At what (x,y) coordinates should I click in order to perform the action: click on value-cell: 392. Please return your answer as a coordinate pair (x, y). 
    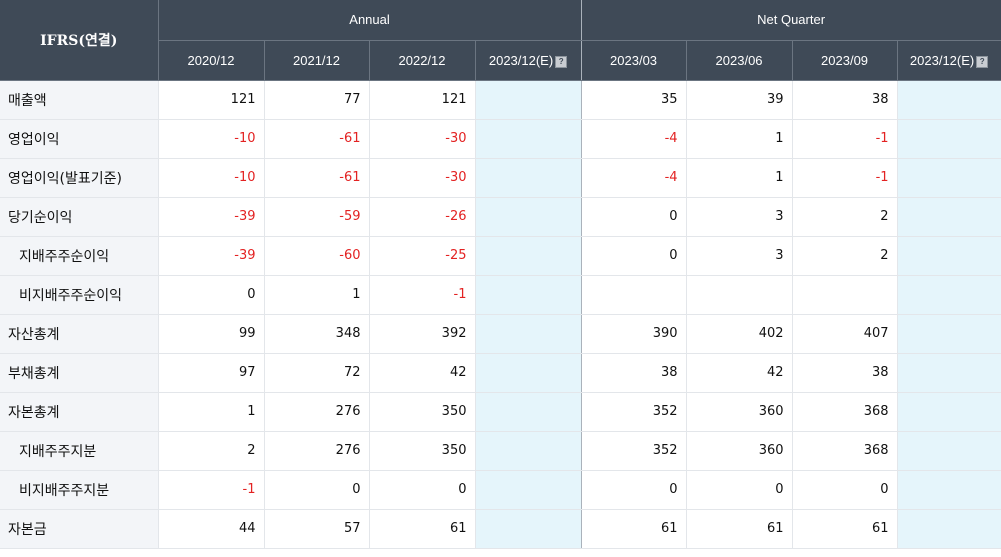
    Looking at the image, I should click on (422, 334).